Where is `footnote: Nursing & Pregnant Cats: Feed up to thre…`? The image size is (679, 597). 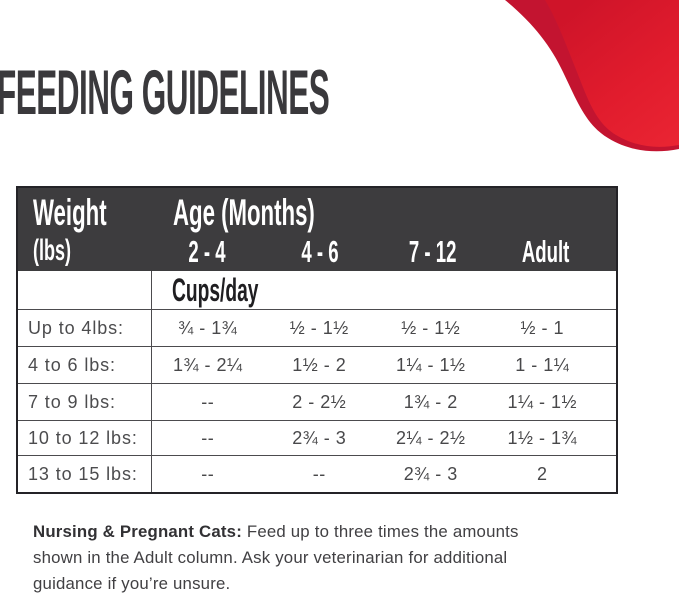 footnote: Nursing & Pregnant Cats: Feed up to thre… is located at coordinates (276, 558).